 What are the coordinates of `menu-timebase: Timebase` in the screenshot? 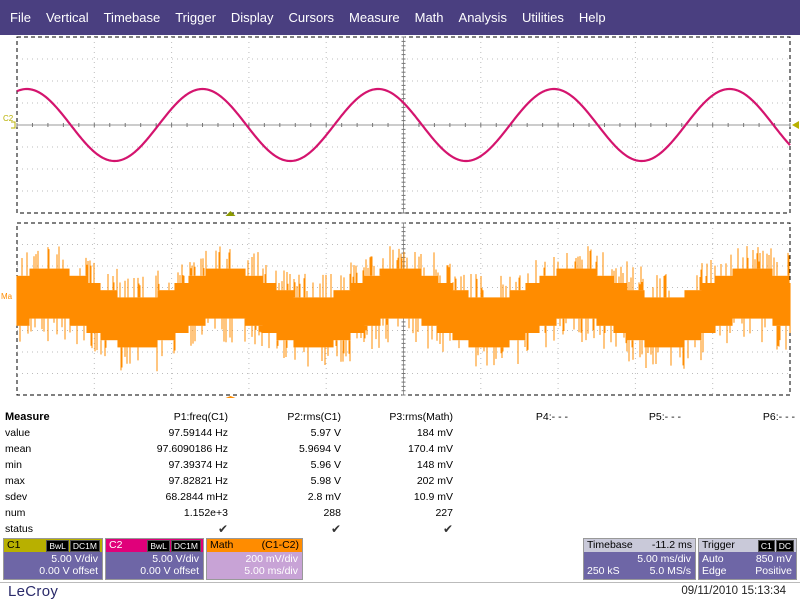 It's located at (132, 17).